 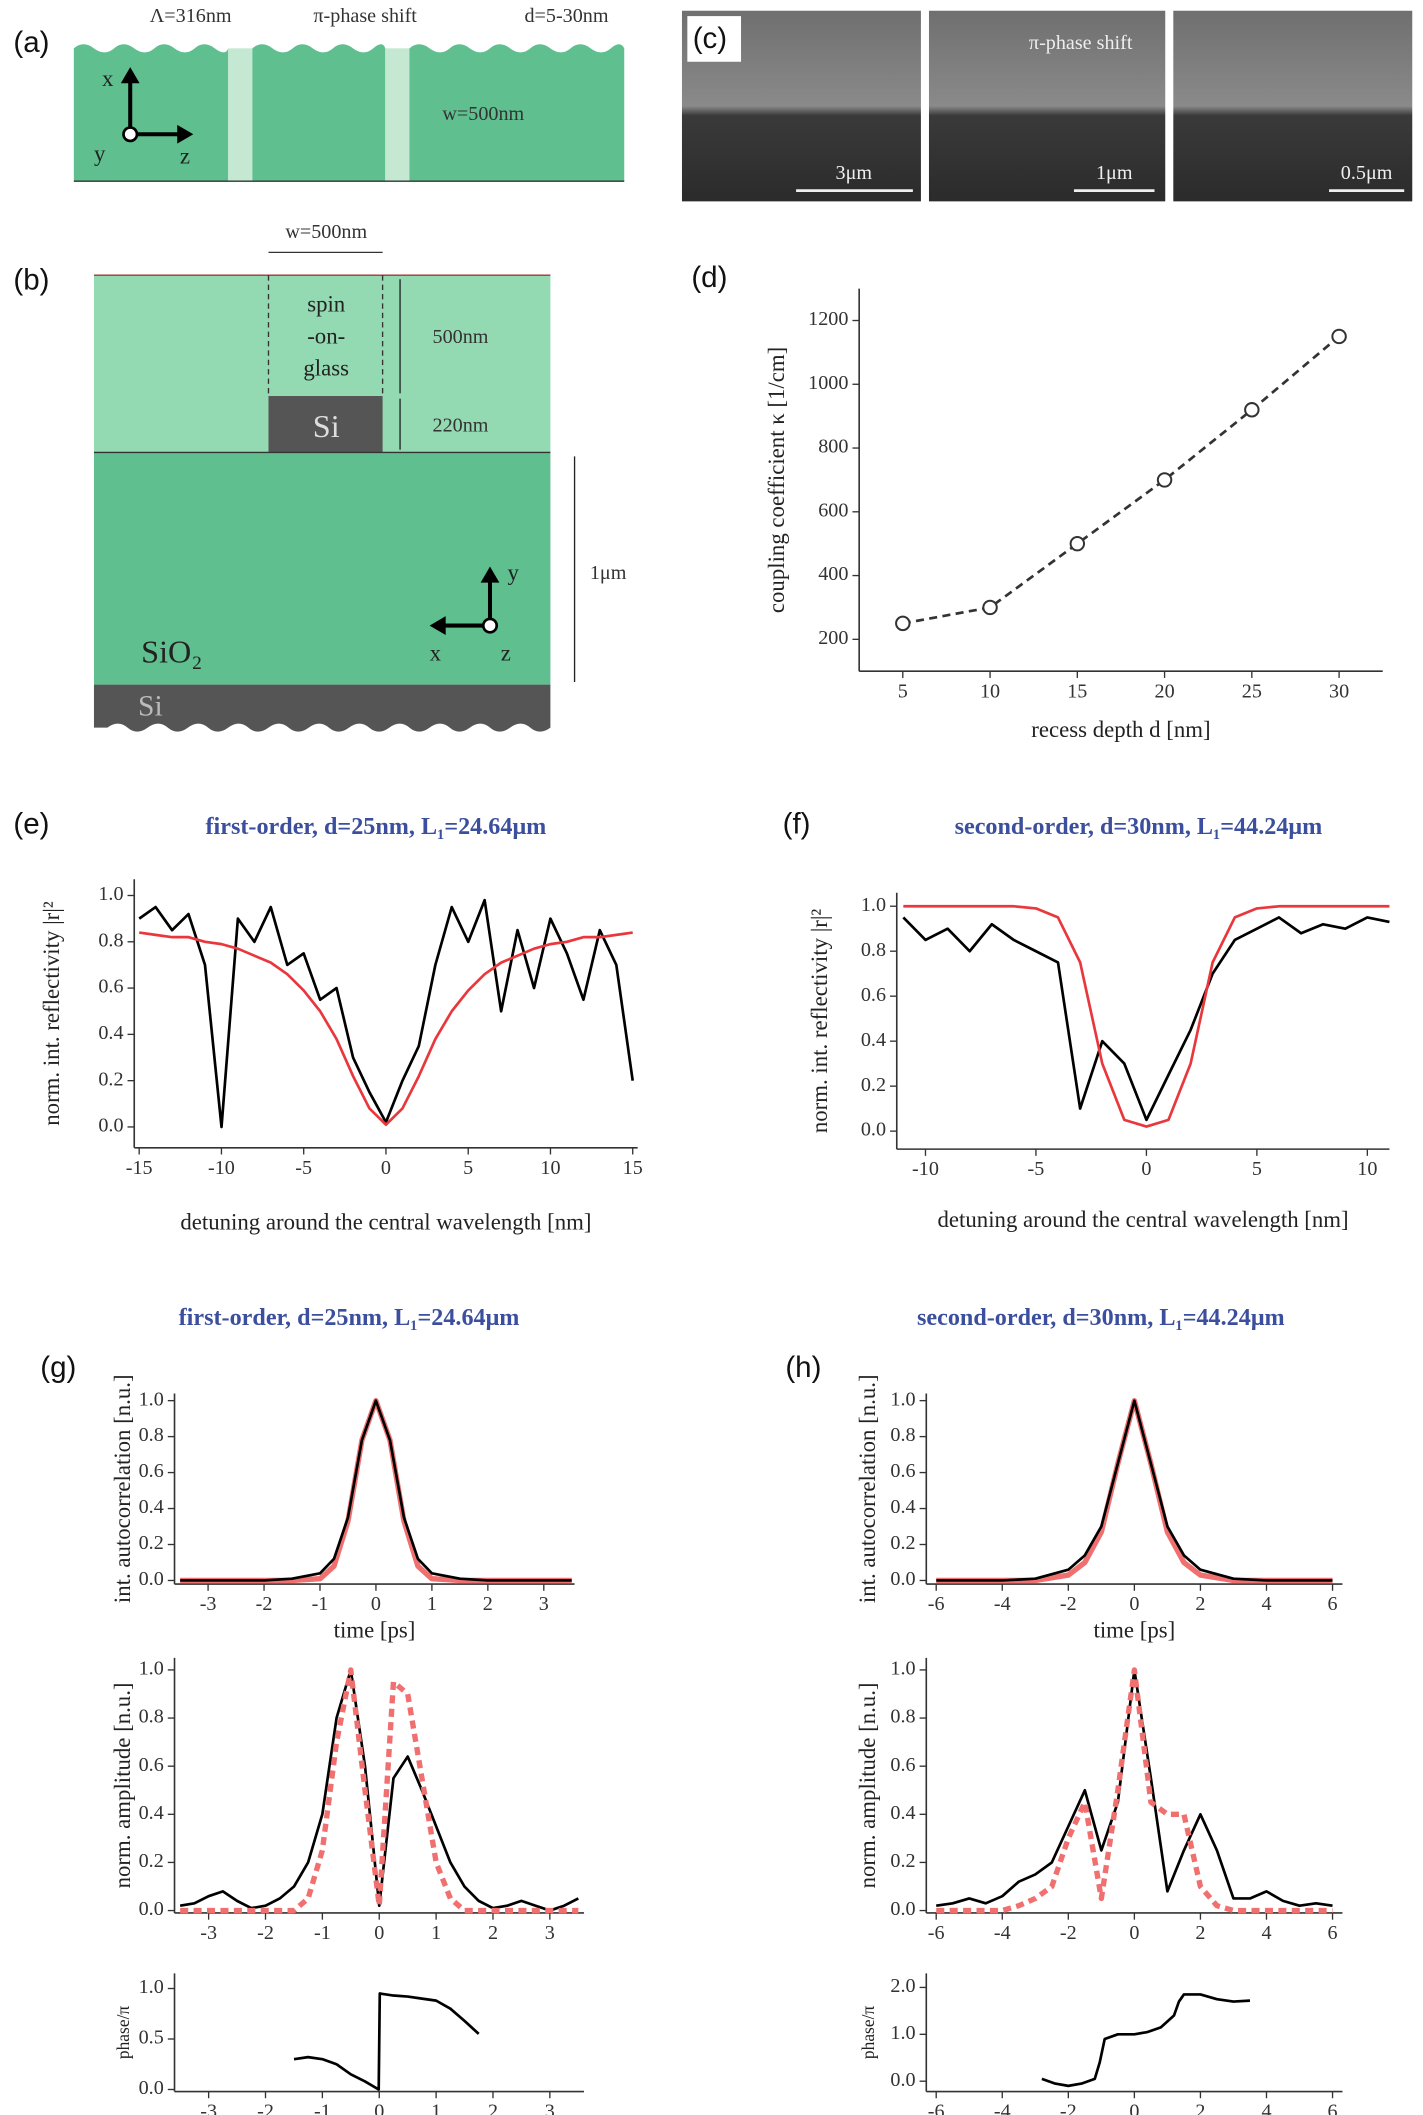 I want to click on arrow-head, so click(x=490, y=574).